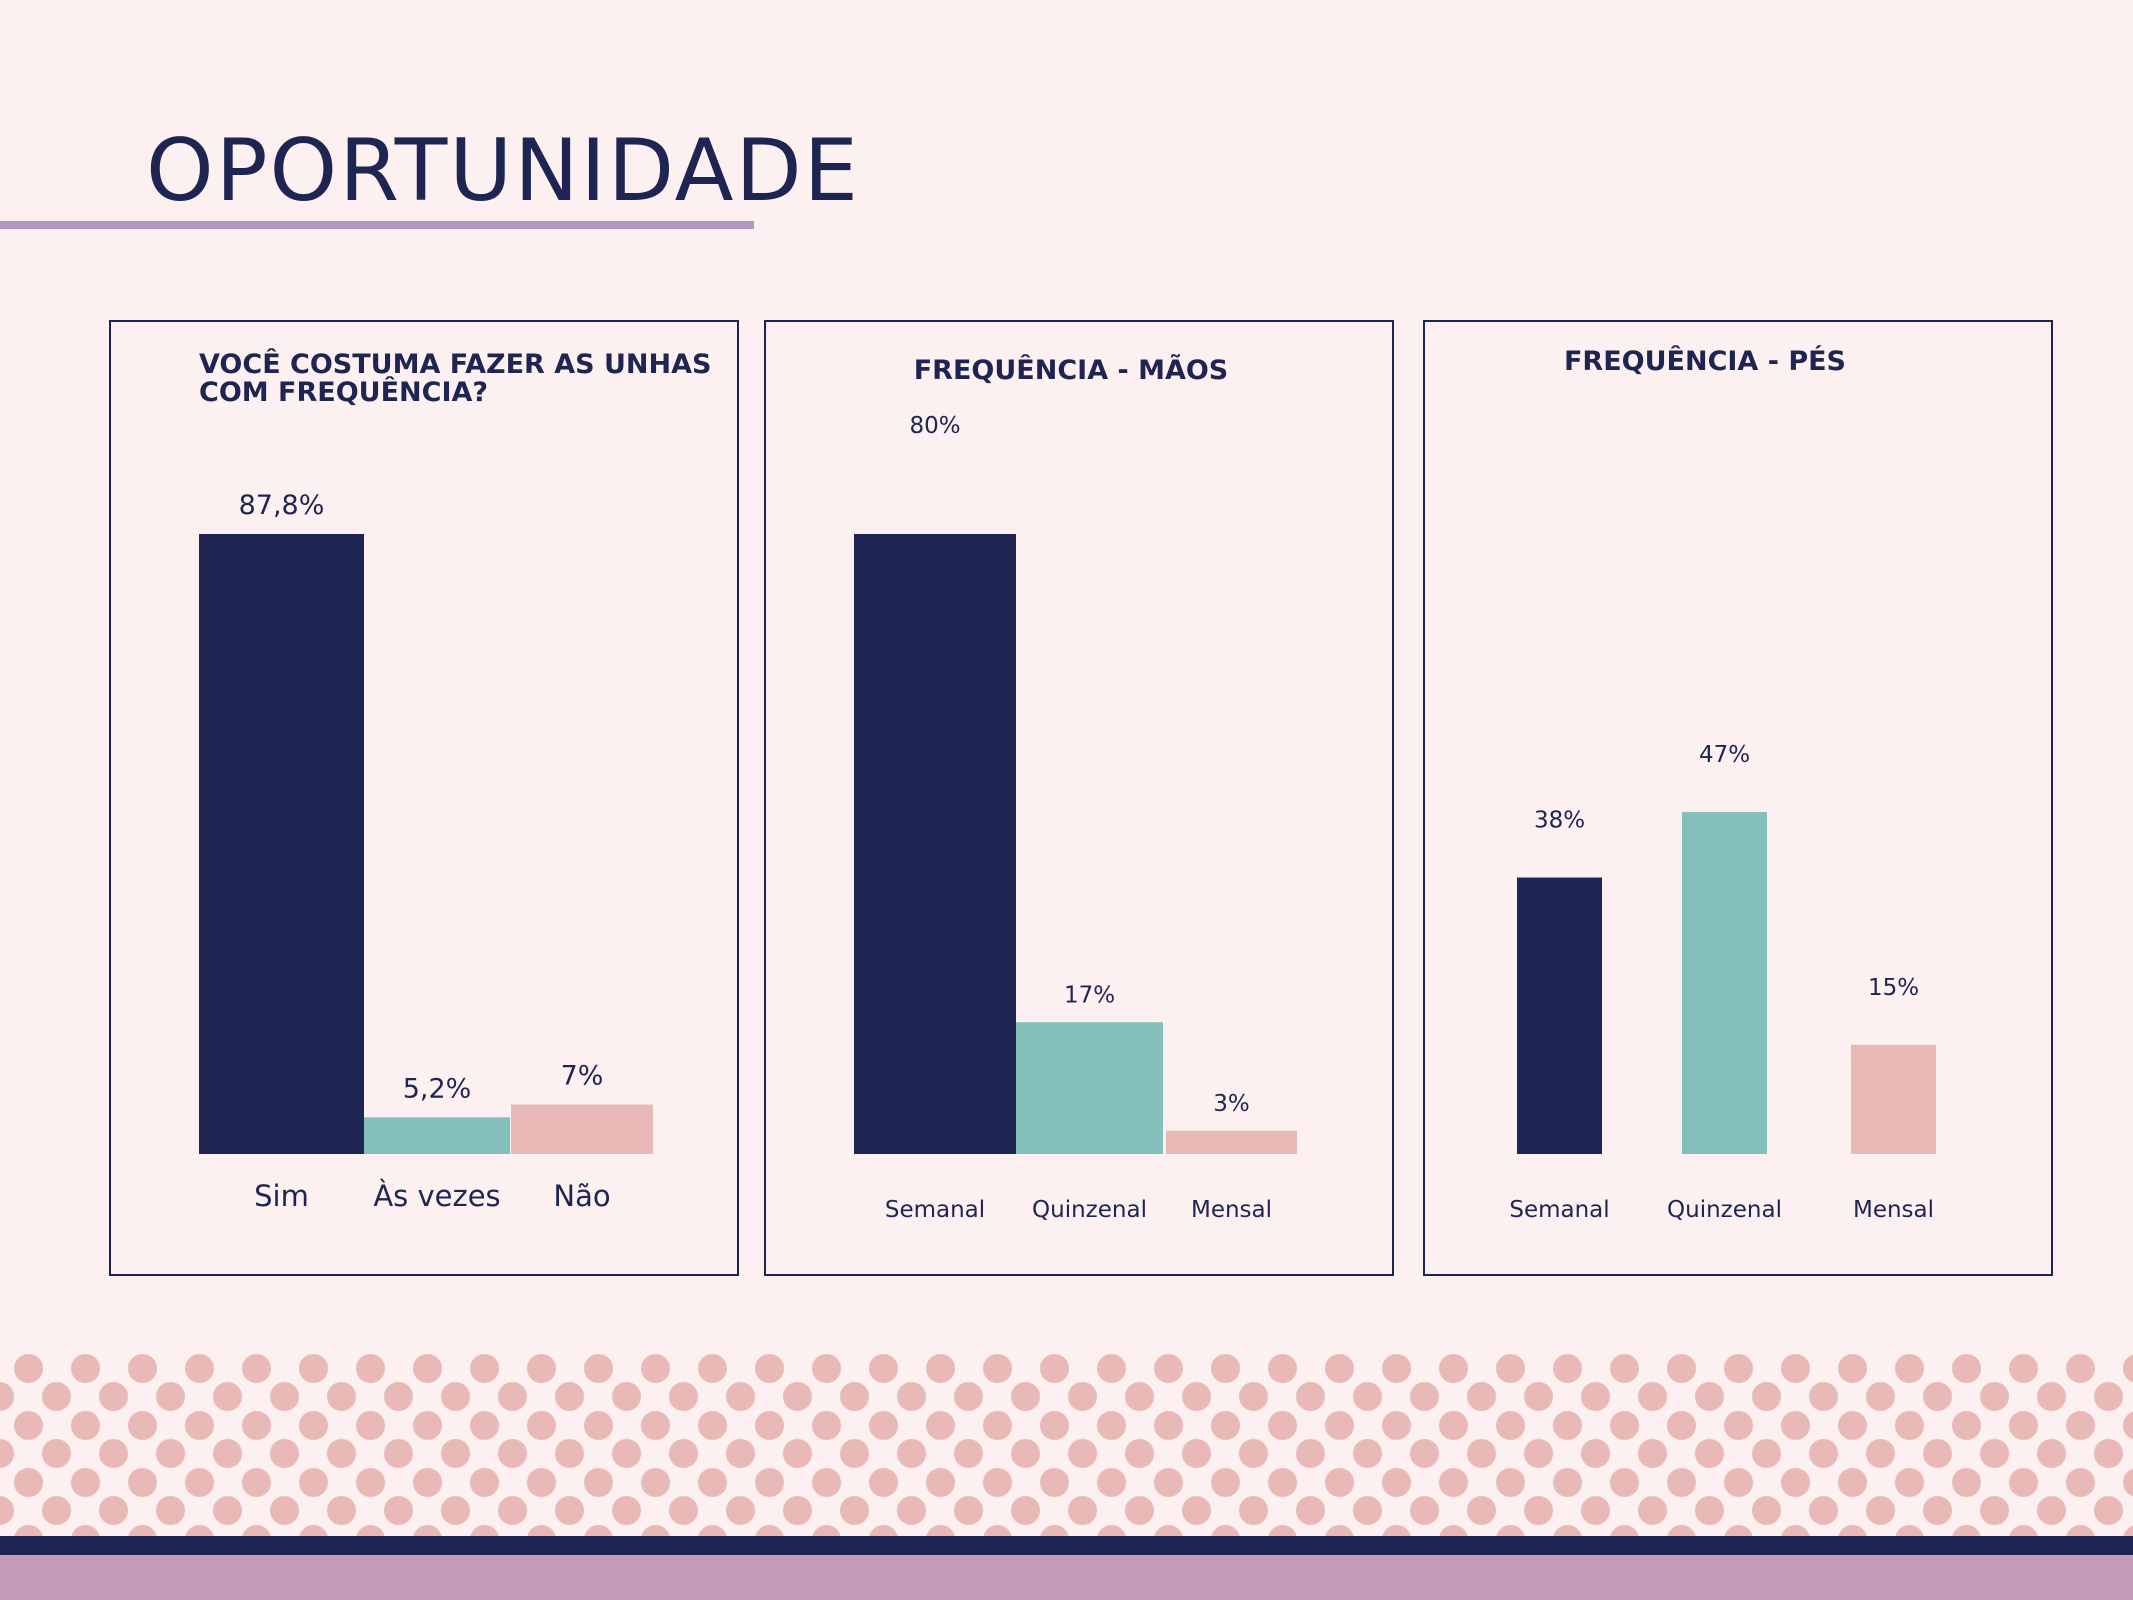 The image size is (2133, 1600). I want to click on value-label: 5,2%, so click(437, 1088).